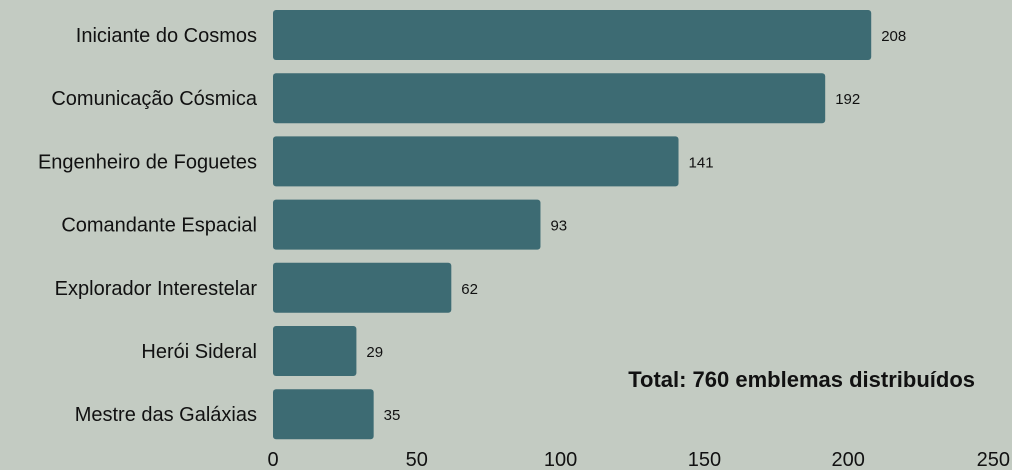  I want to click on category-label-iniciante-do-cosmos: Iniciante do Cosmos, so click(166, 36).